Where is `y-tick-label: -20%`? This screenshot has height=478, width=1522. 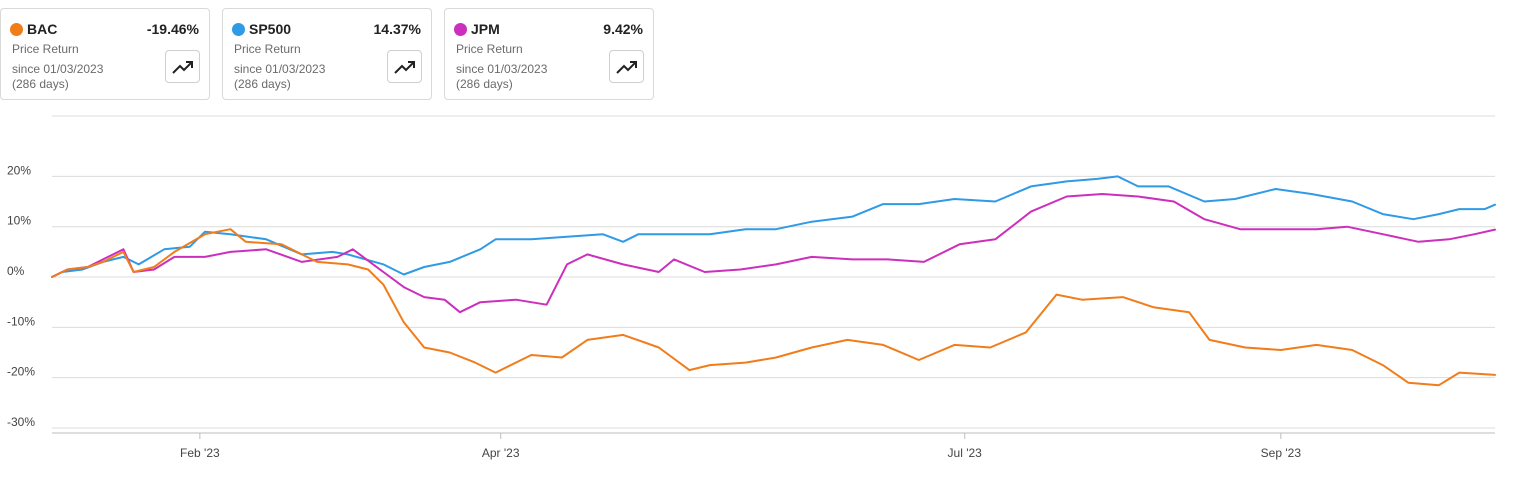 y-tick-label: -20% is located at coordinates (21, 372).